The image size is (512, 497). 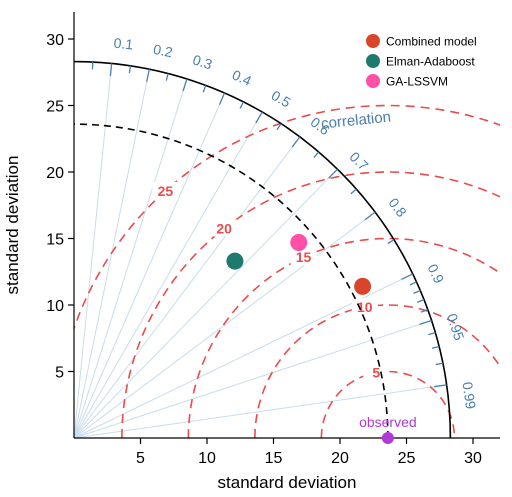 What do you see at coordinates (473, 458) in the screenshot?
I see `x-tick-label-5: 30` at bounding box center [473, 458].